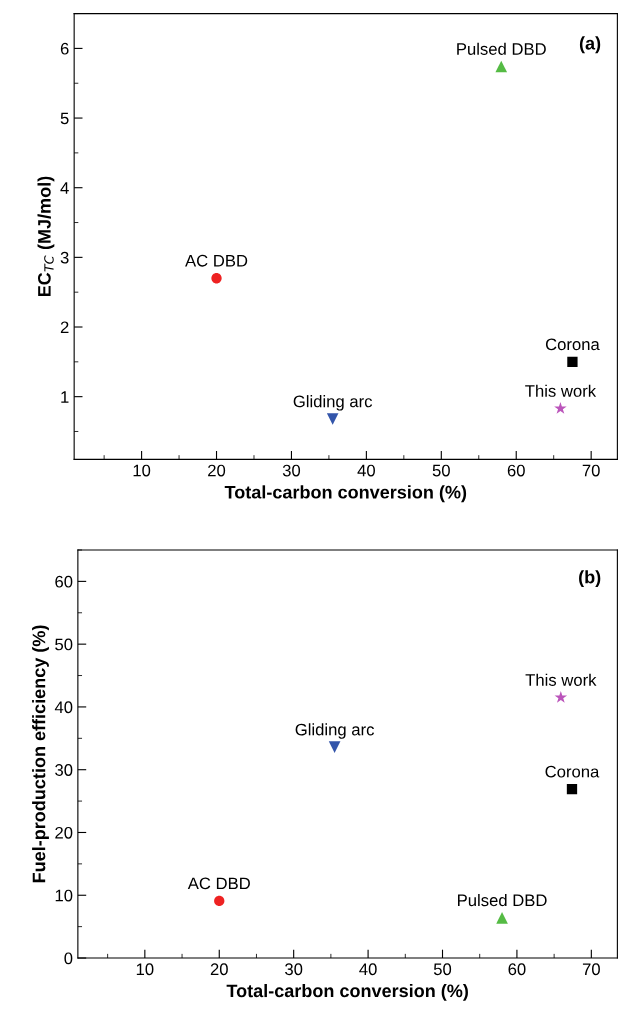  What do you see at coordinates (63, 707) in the screenshot?
I see `y-tick-label: 40` at bounding box center [63, 707].